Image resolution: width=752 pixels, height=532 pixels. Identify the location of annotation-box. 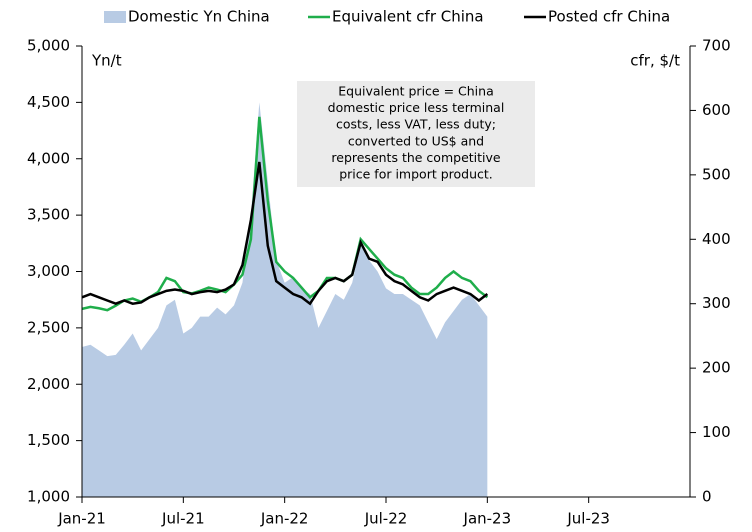
(416, 134).